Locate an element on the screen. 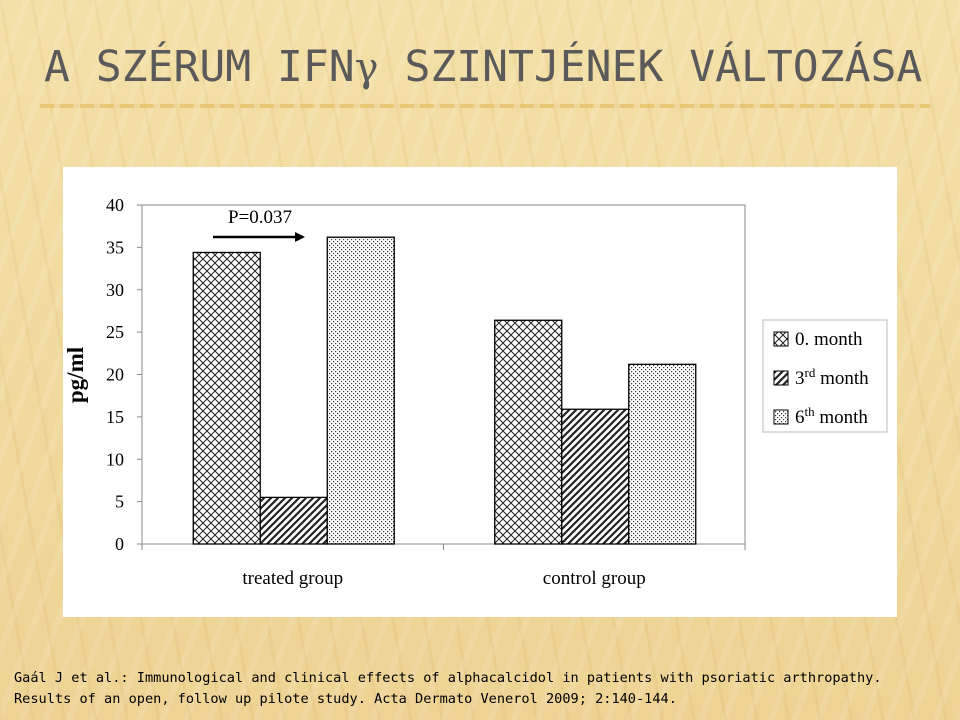 The height and width of the screenshot is (720, 960). legend-label-2: 6th month is located at coordinates (831, 416).